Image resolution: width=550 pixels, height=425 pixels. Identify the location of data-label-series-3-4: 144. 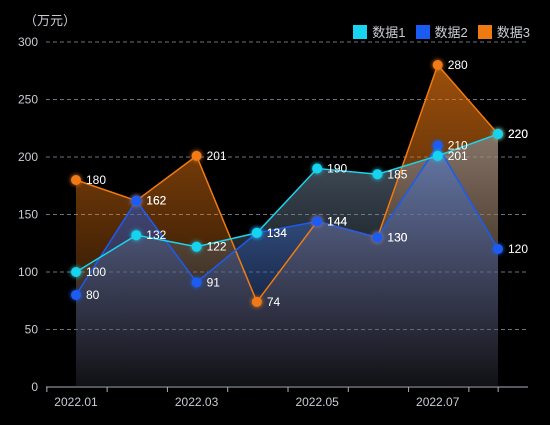
(337, 221).